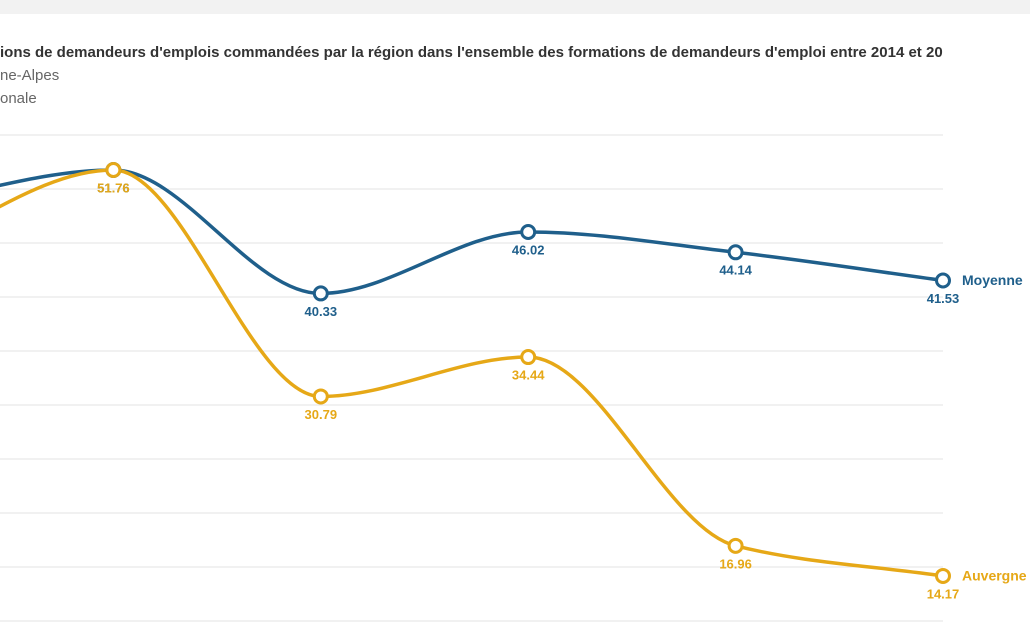  What do you see at coordinates (528, 249) in the screenshot?
I see `data-label: 46.02` at bounding box center [528, 249].